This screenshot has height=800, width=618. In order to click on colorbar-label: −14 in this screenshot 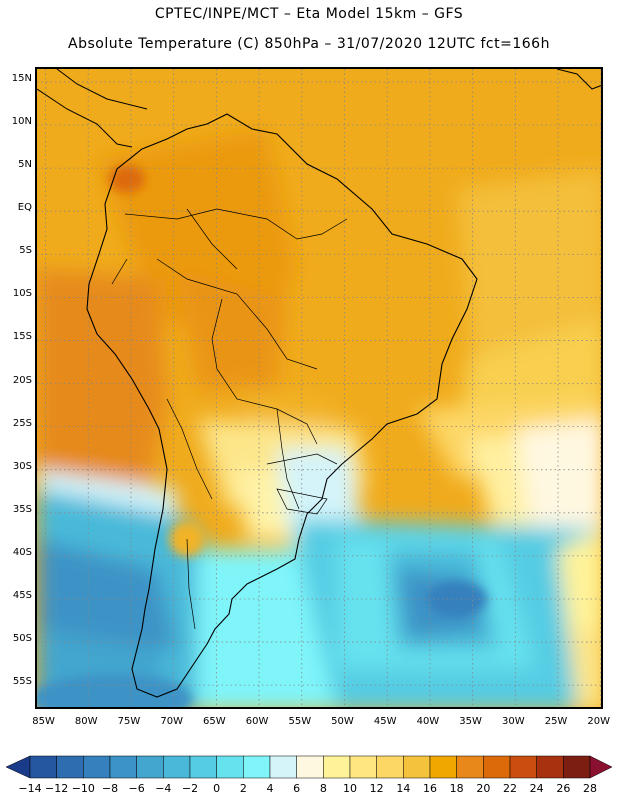, I will do `click(30, 788)`.